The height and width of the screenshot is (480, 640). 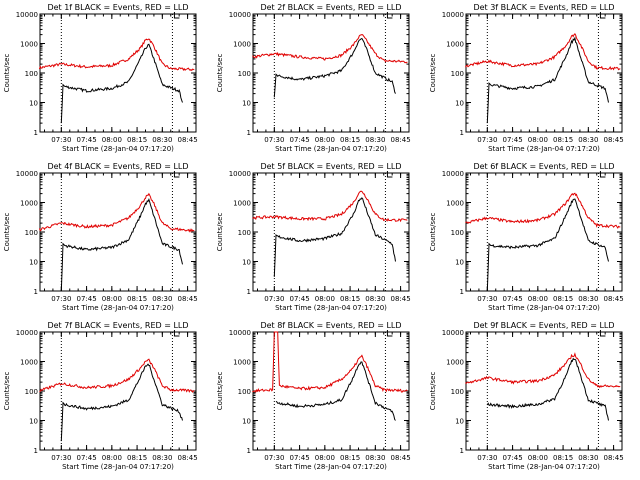 I want to click on panel-title: Det 3f BLACK = Events, RED = LLD, so click(x=543, y=7).